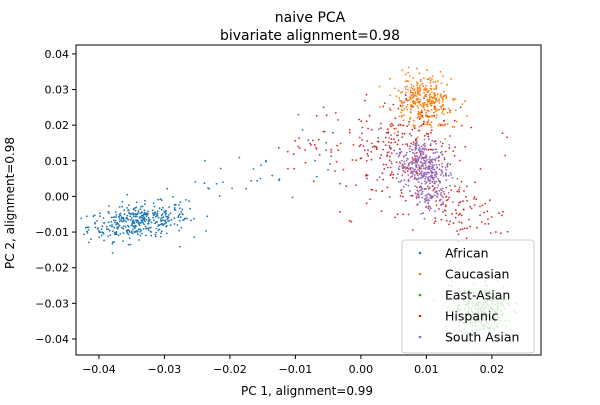 The image size is (600, 405). Describe the element at coordinates (361, 369) in the screenshot. I see `x-tick-label: 0.00` at that location.